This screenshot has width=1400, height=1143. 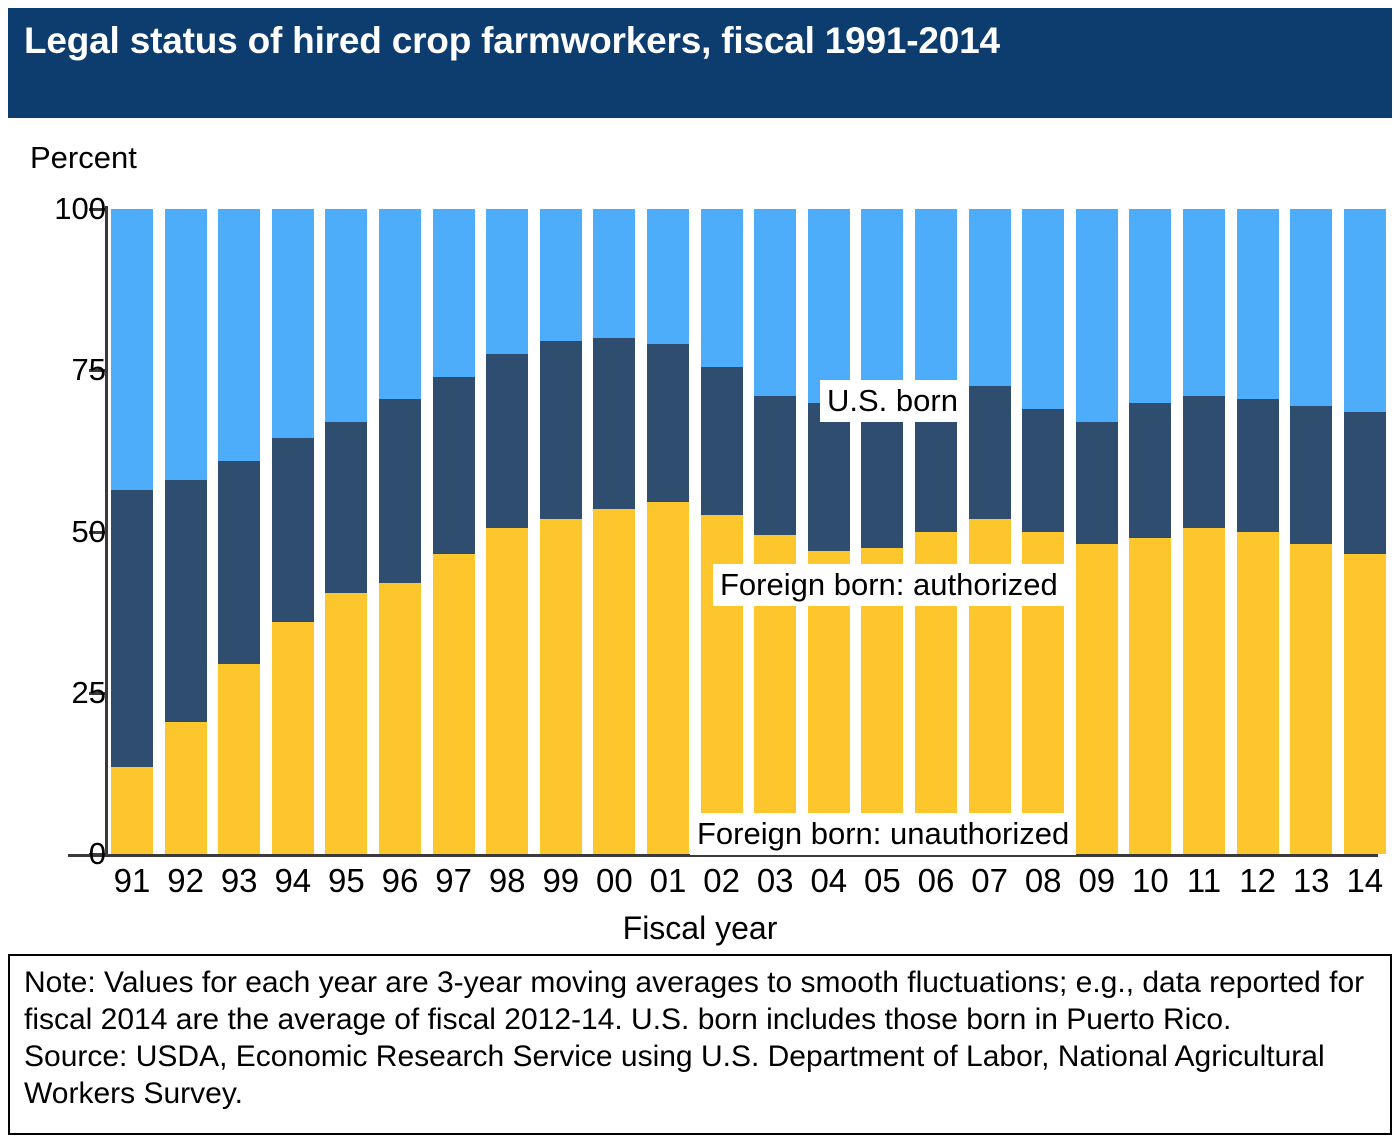 I want to click on x-axis-tick-label: 97, so click(x=453, y=880).